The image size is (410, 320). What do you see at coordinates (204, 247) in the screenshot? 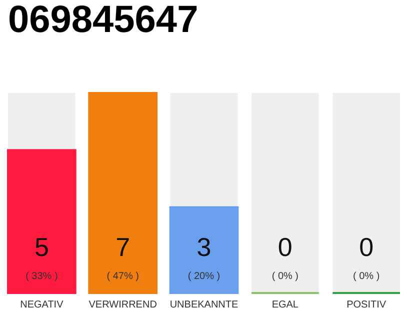
I see `data-label: 3` at bounding box center [204, 247].